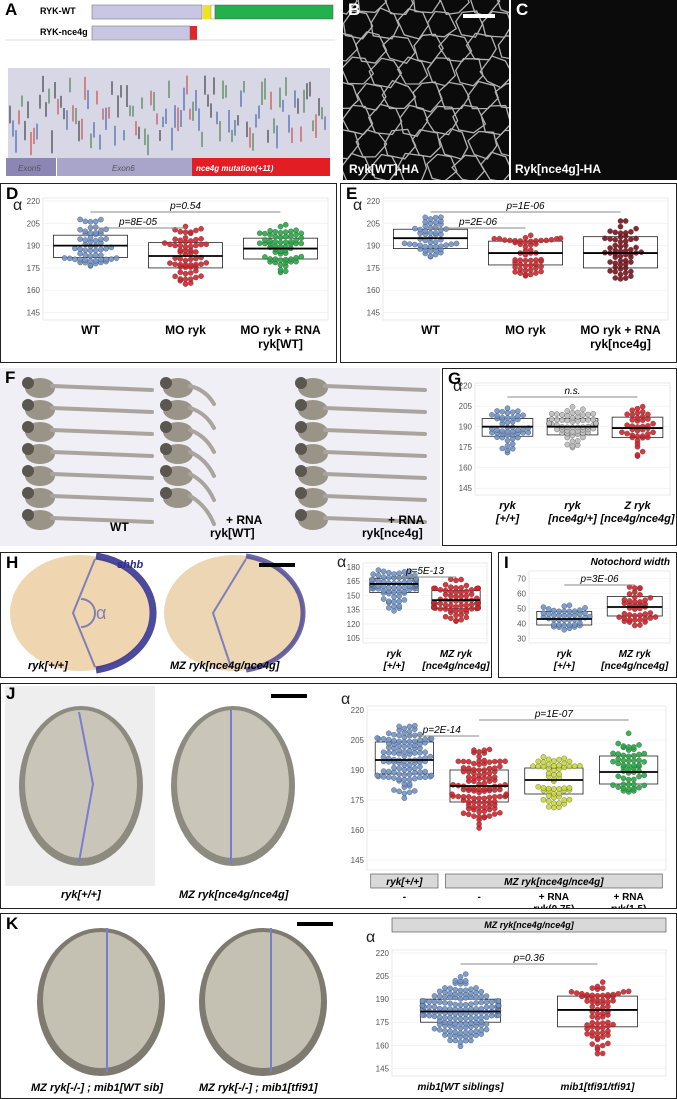  What do you see at coordinates (384, 169) in the screenshot?
I see `caption-b: Ryk[WT]-HA` at bounding box center [384, 169].